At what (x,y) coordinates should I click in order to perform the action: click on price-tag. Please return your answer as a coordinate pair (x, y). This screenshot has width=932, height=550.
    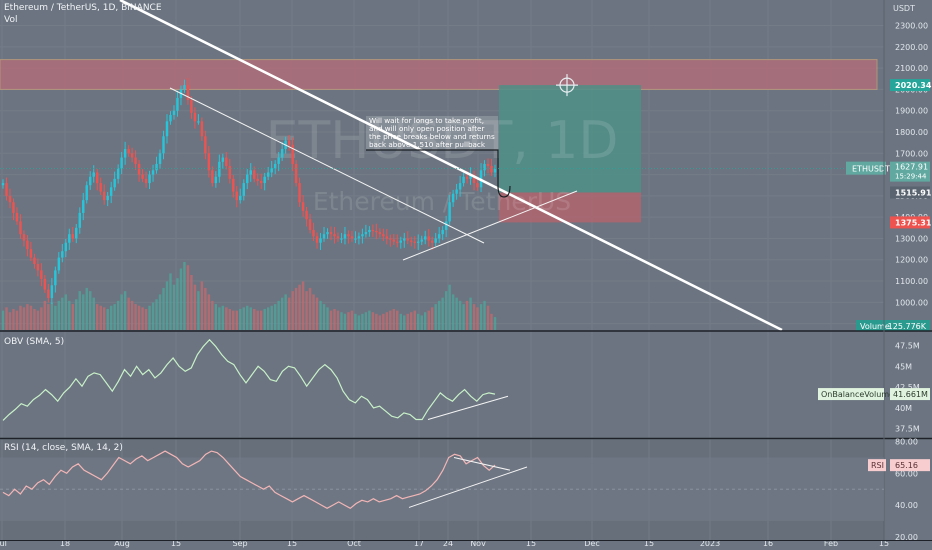
    Looking at the image, I should click on (910, 192).